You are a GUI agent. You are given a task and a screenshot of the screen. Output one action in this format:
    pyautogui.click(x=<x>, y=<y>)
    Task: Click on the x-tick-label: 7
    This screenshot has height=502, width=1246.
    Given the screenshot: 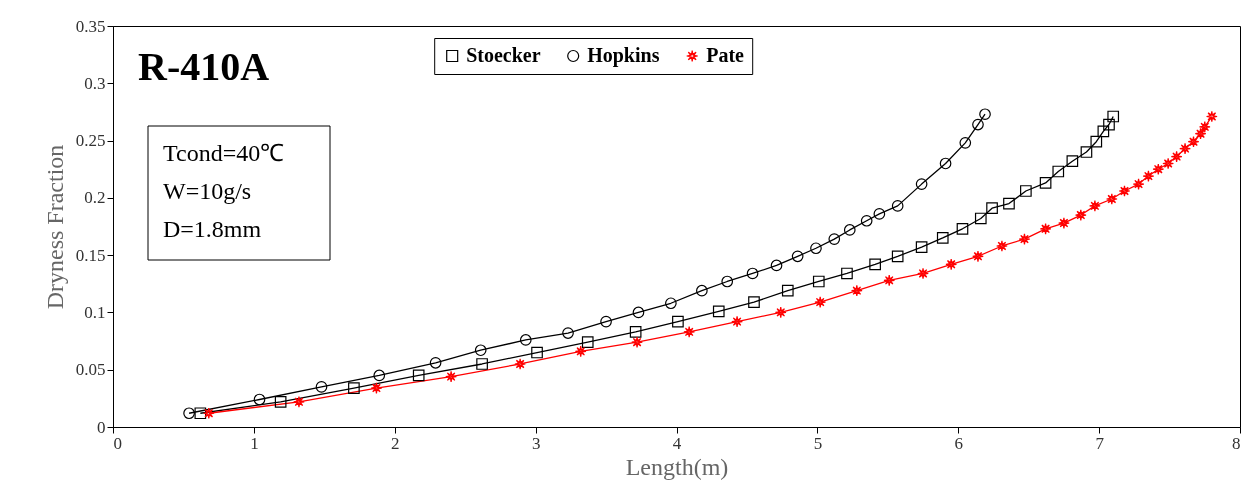 What is the action you would take?
    pyautogui.click(x=1100, y=443)
    